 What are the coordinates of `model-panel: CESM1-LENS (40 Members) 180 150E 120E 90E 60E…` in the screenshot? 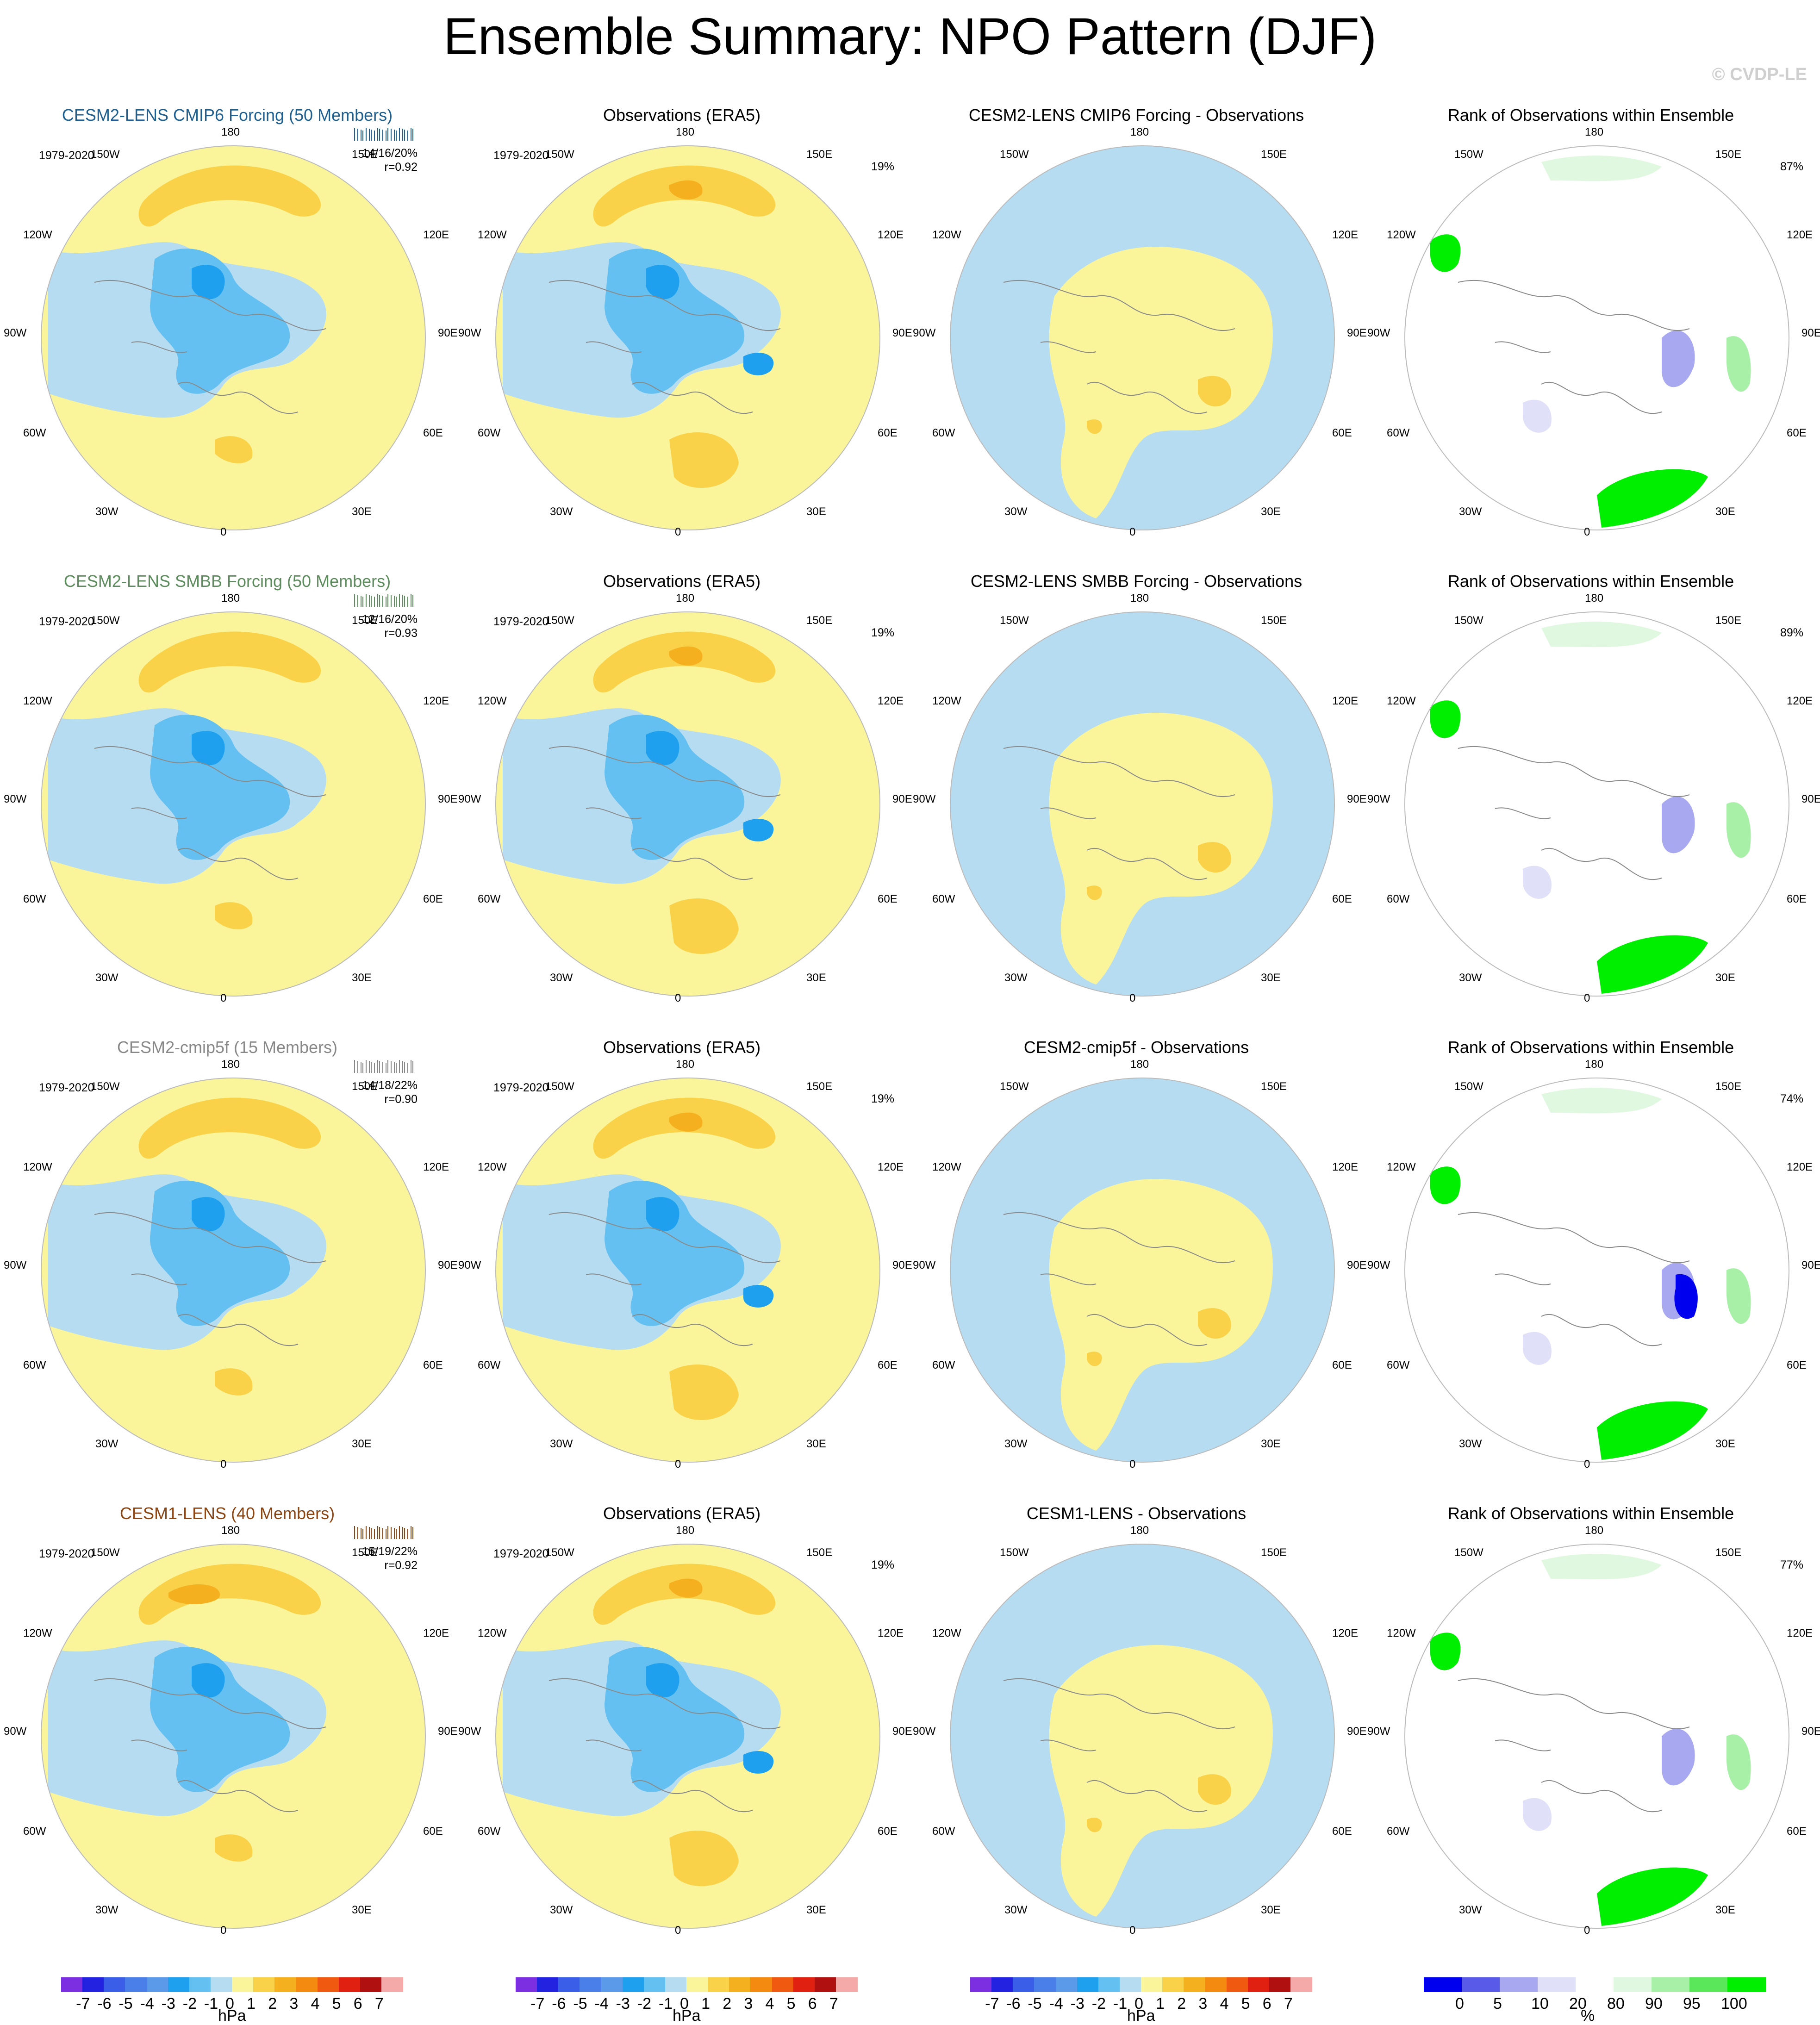 It's located at (229, 1705).